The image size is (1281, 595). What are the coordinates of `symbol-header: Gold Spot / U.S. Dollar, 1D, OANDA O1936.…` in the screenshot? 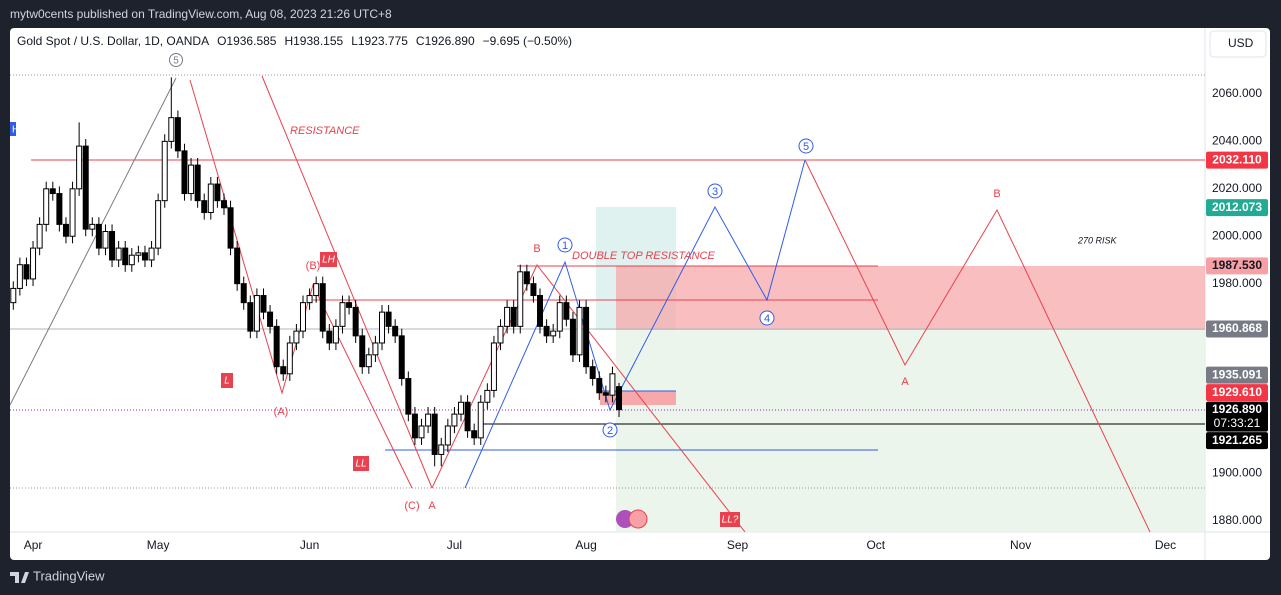 It's located at (294, 41).